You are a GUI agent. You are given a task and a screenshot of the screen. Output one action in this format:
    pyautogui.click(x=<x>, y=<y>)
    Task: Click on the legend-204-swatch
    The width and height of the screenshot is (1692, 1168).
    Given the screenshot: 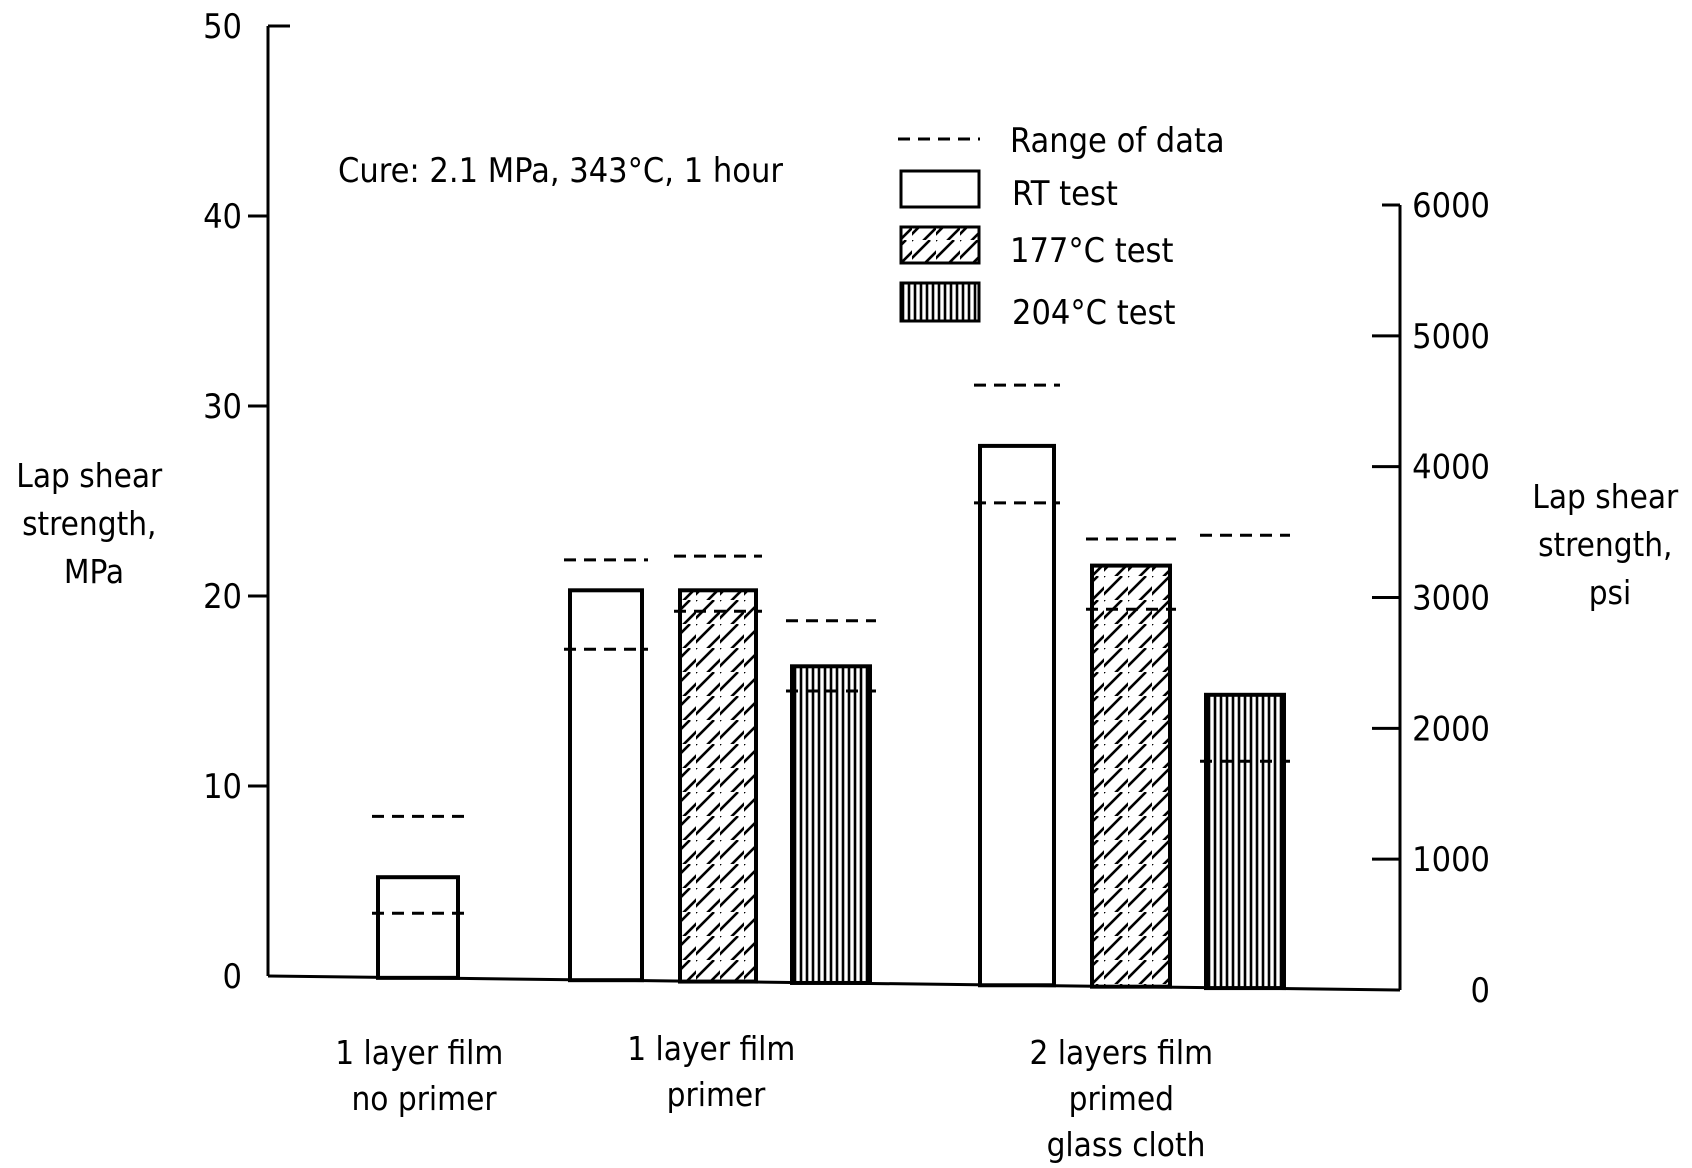 What is the action you would take?
    pyautogui.click(x=940, y=302)
    